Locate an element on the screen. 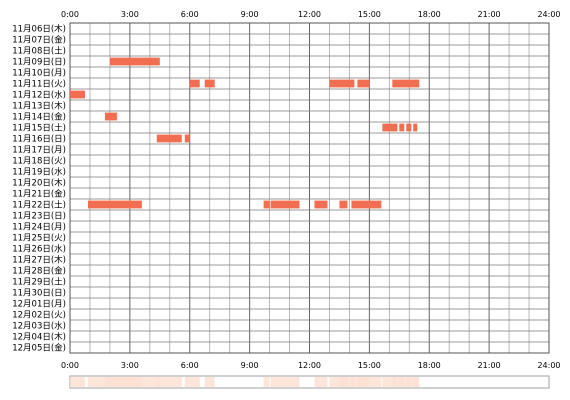 This screenshot has width=570, height=400. row-label: 11月10日(月) is located at coordinates (39, 74).